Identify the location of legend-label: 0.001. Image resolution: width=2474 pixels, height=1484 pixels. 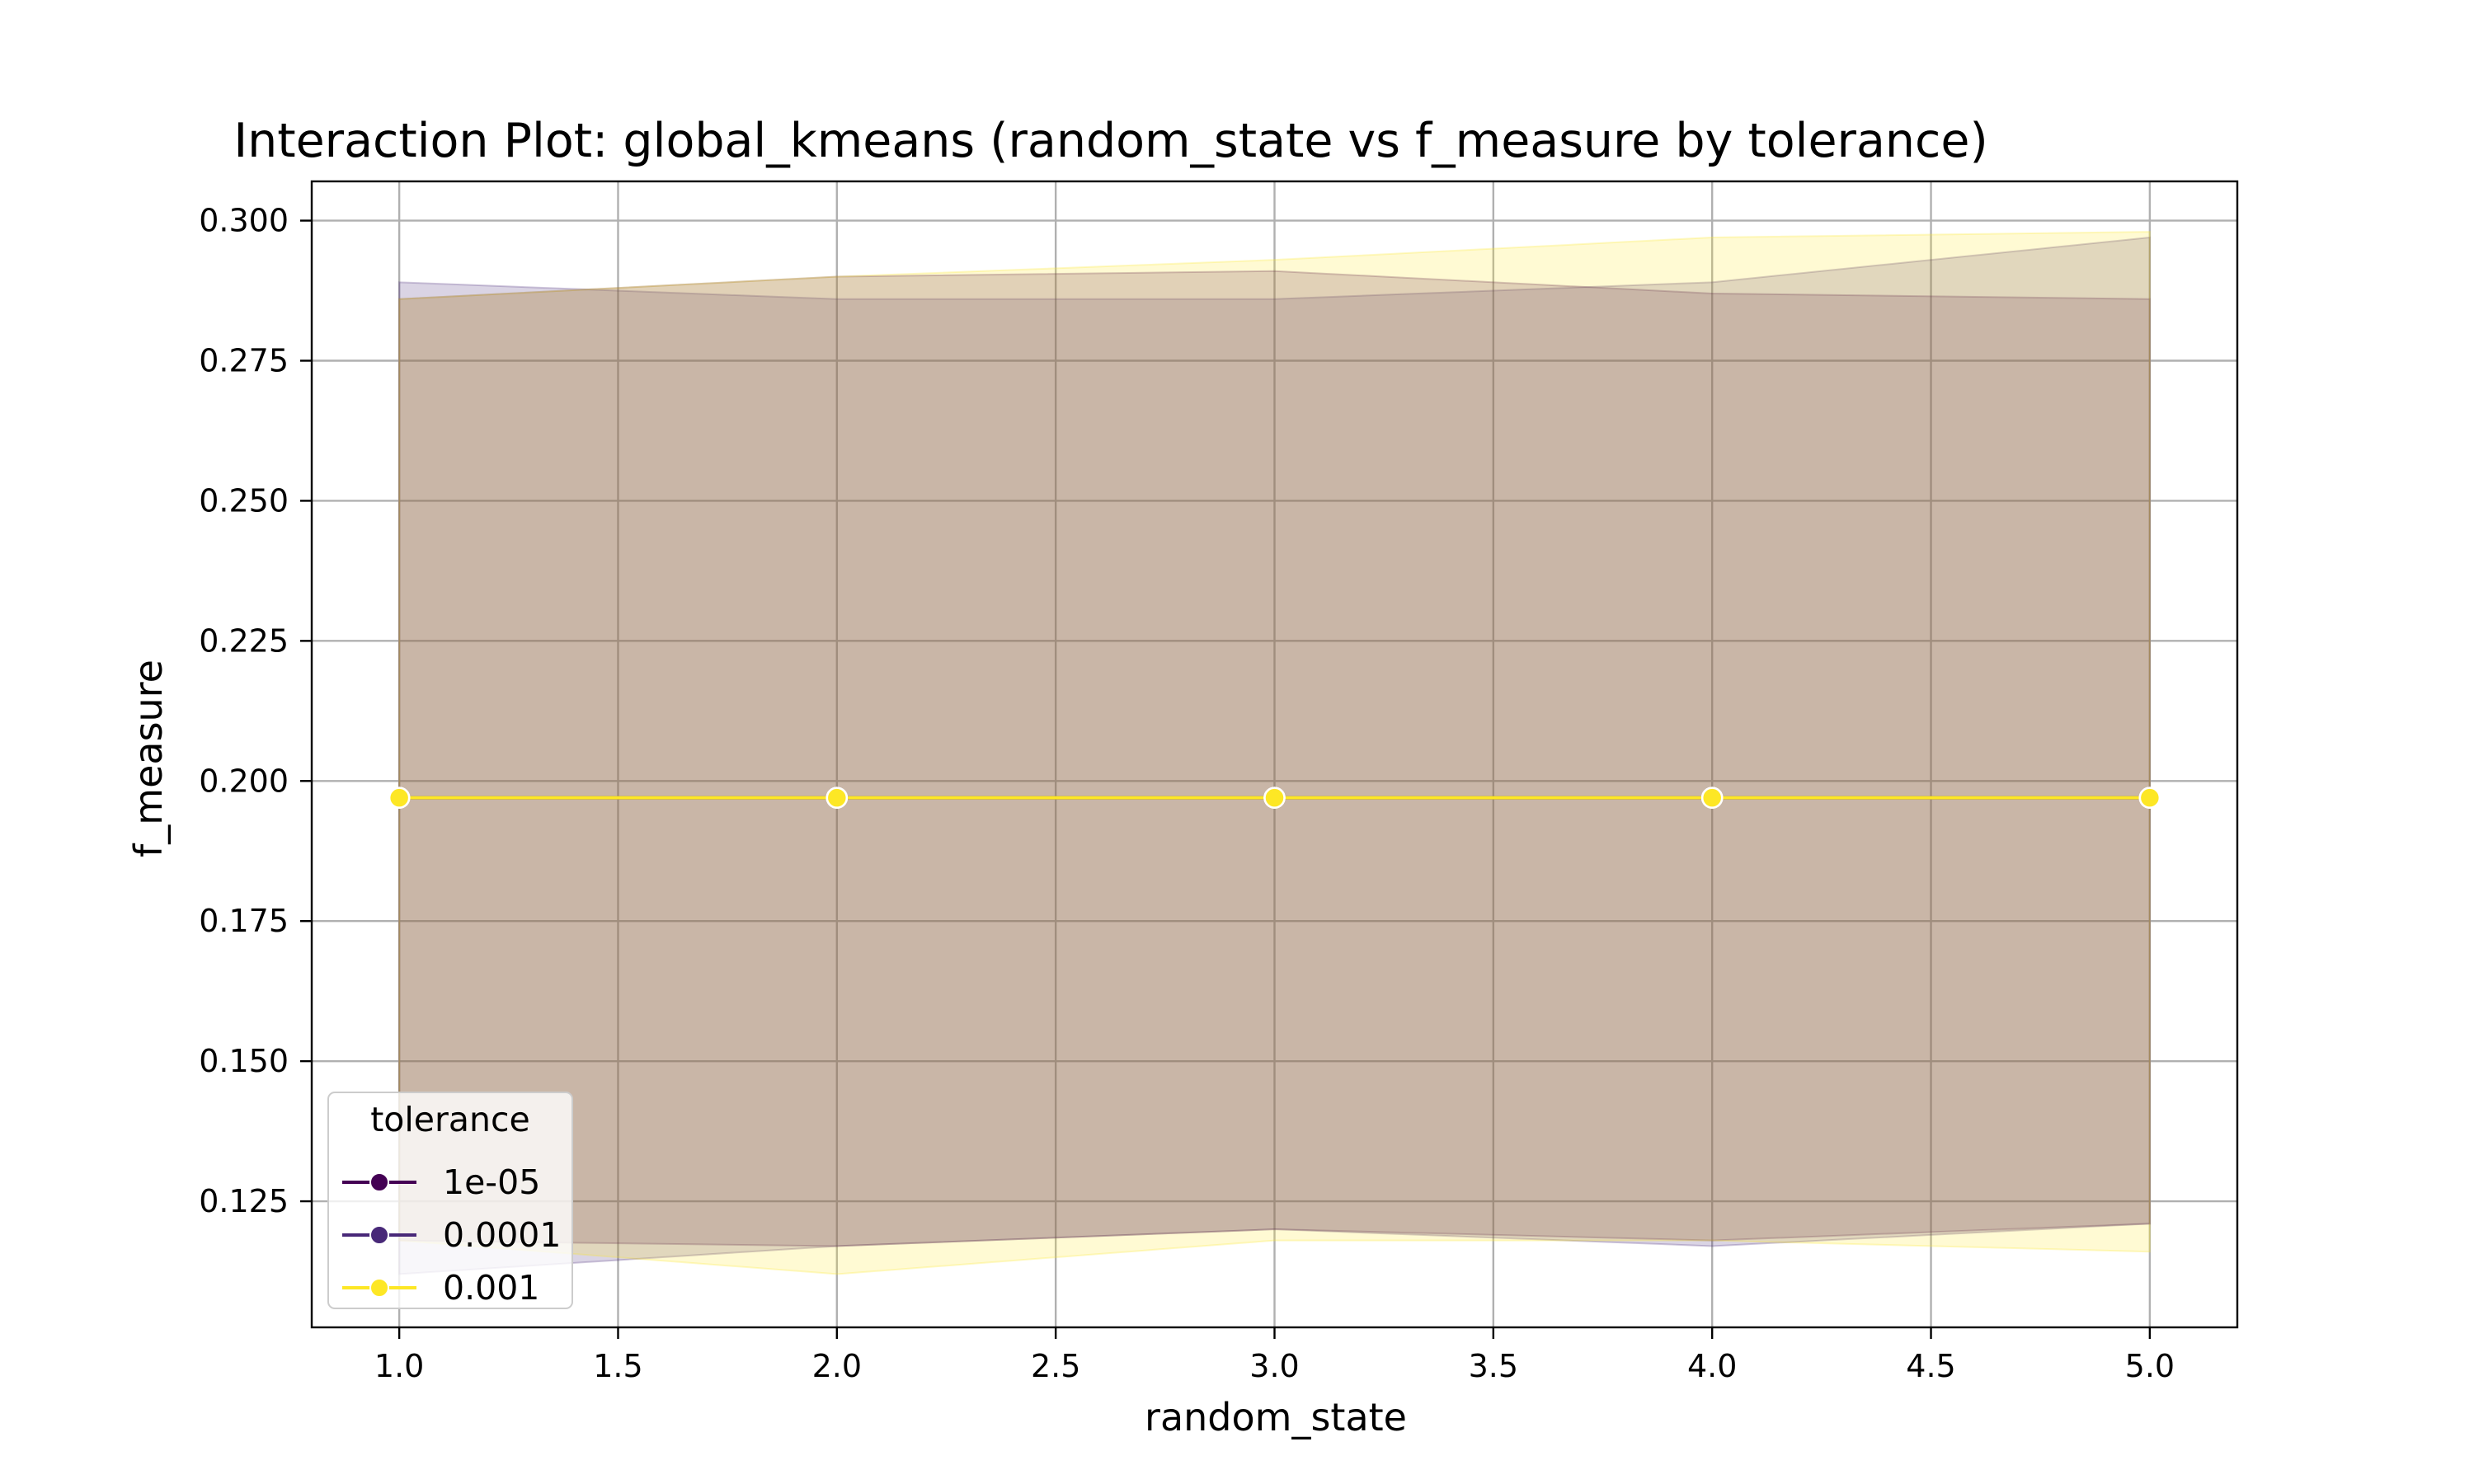
(491, 1288).